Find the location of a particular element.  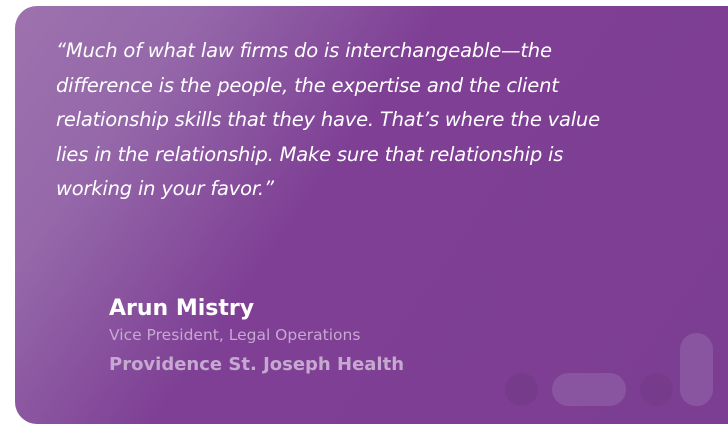

author-name: Arun Mistry is located at coordinates (182, 308).